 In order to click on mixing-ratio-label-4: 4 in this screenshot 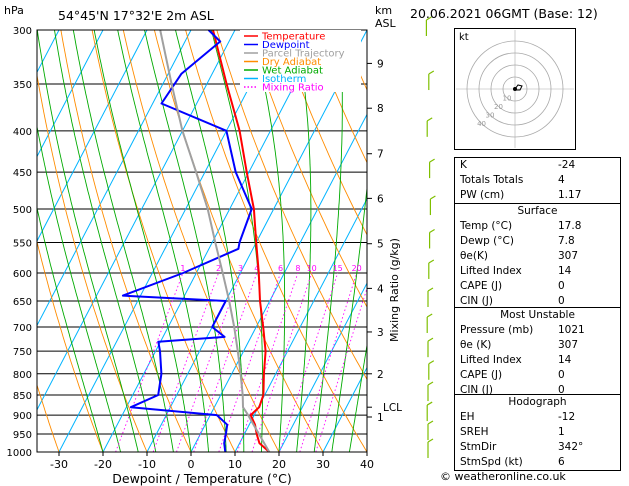, I will do `click(256, 268)`.